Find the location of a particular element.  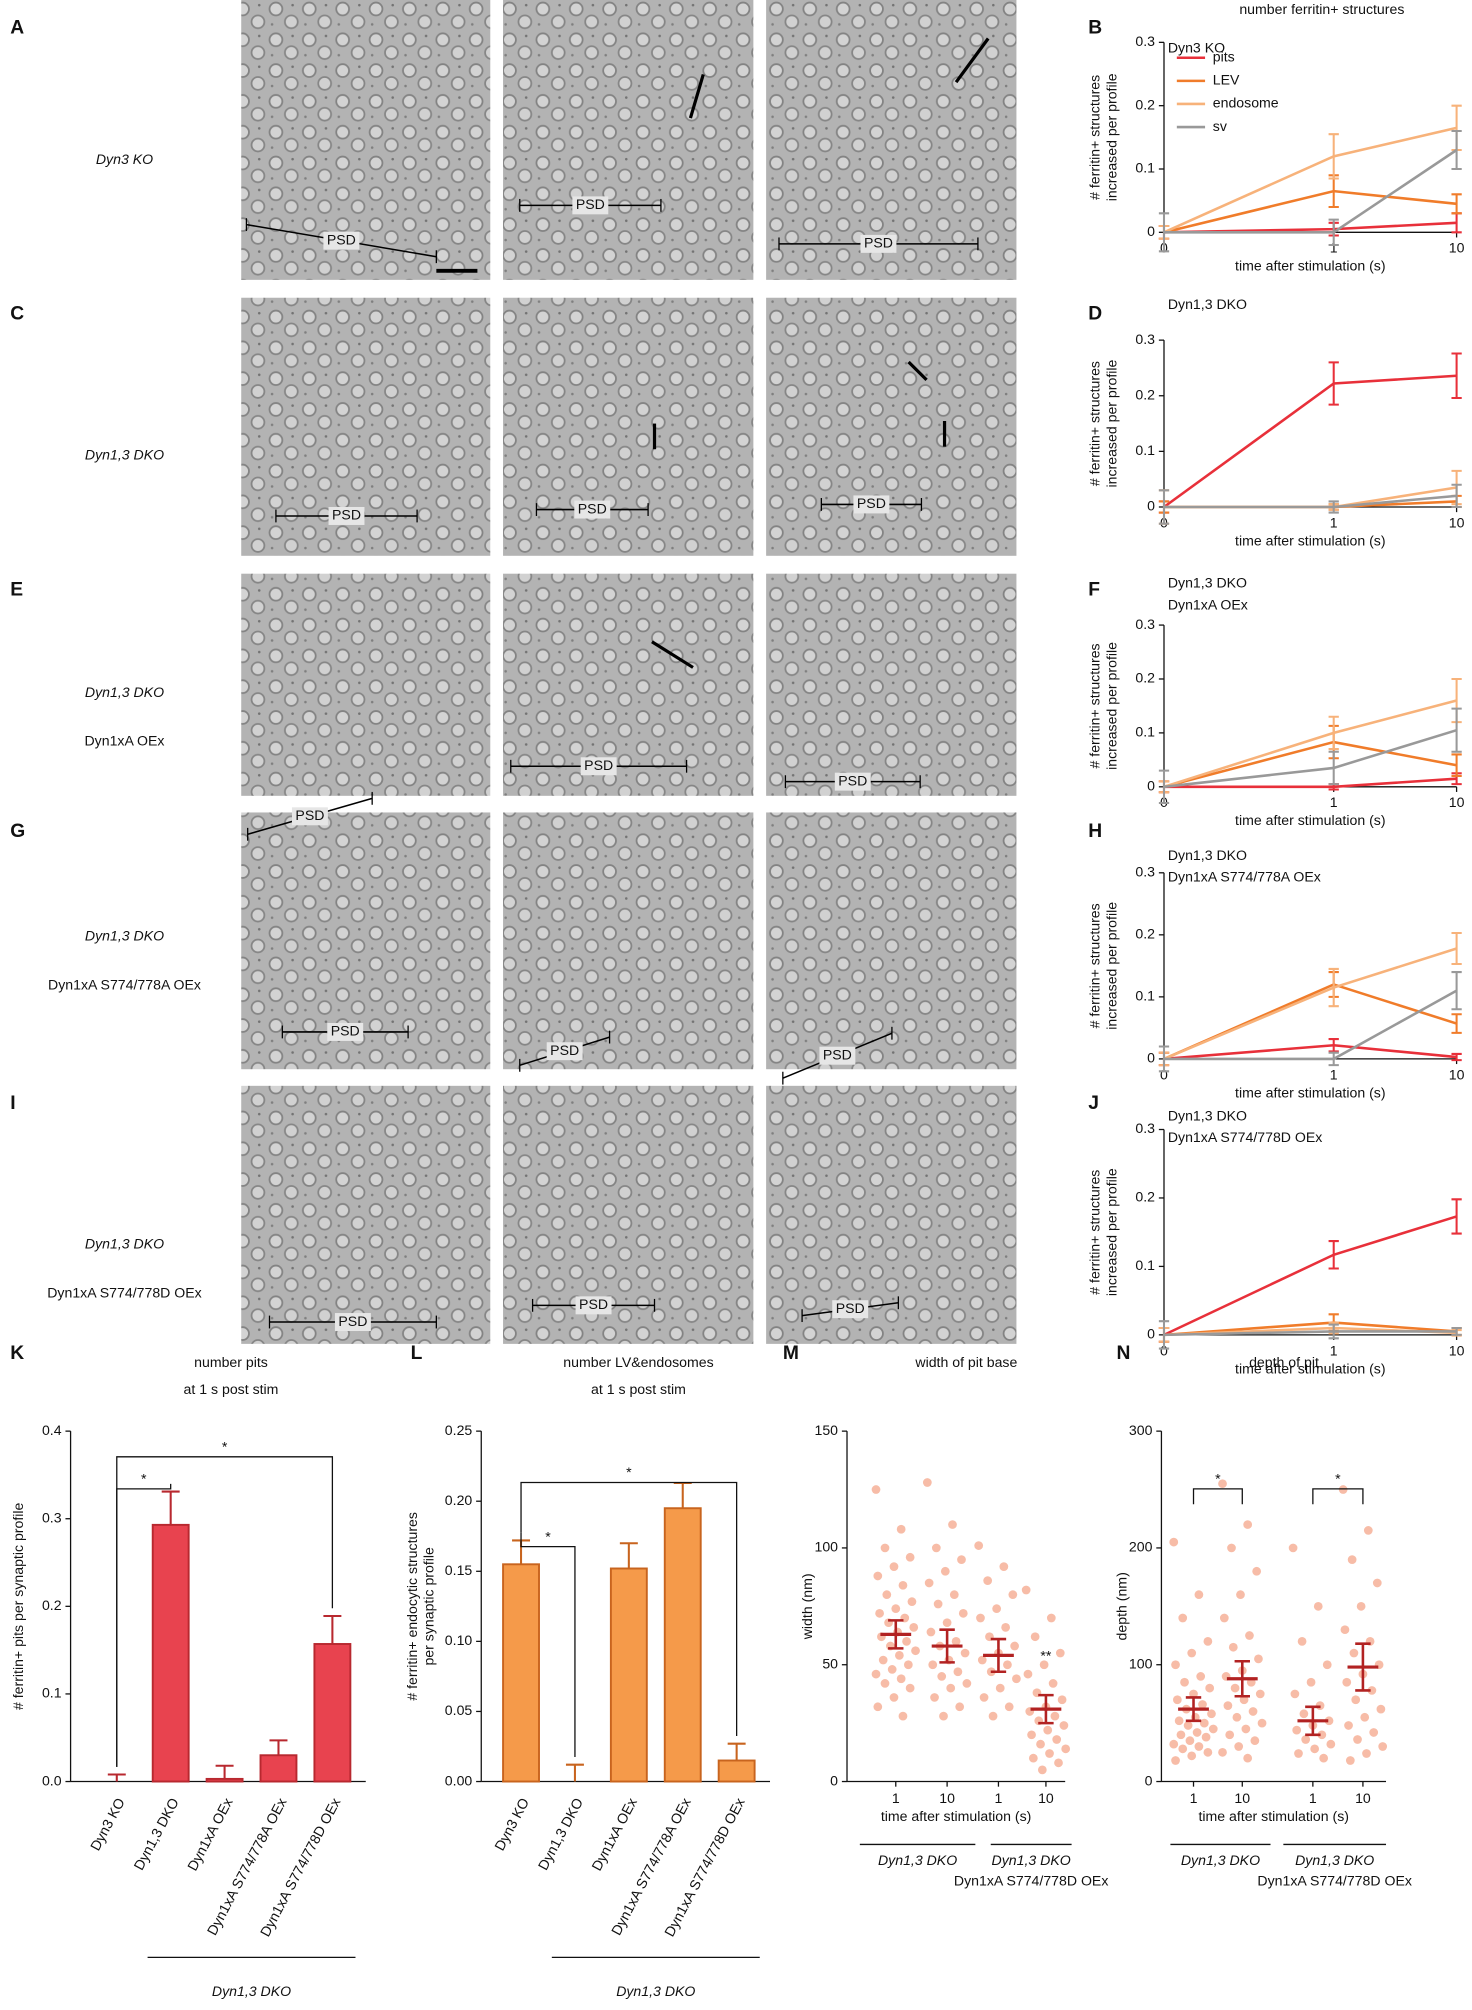

panel-label: E is located at coordinates (16, 589).